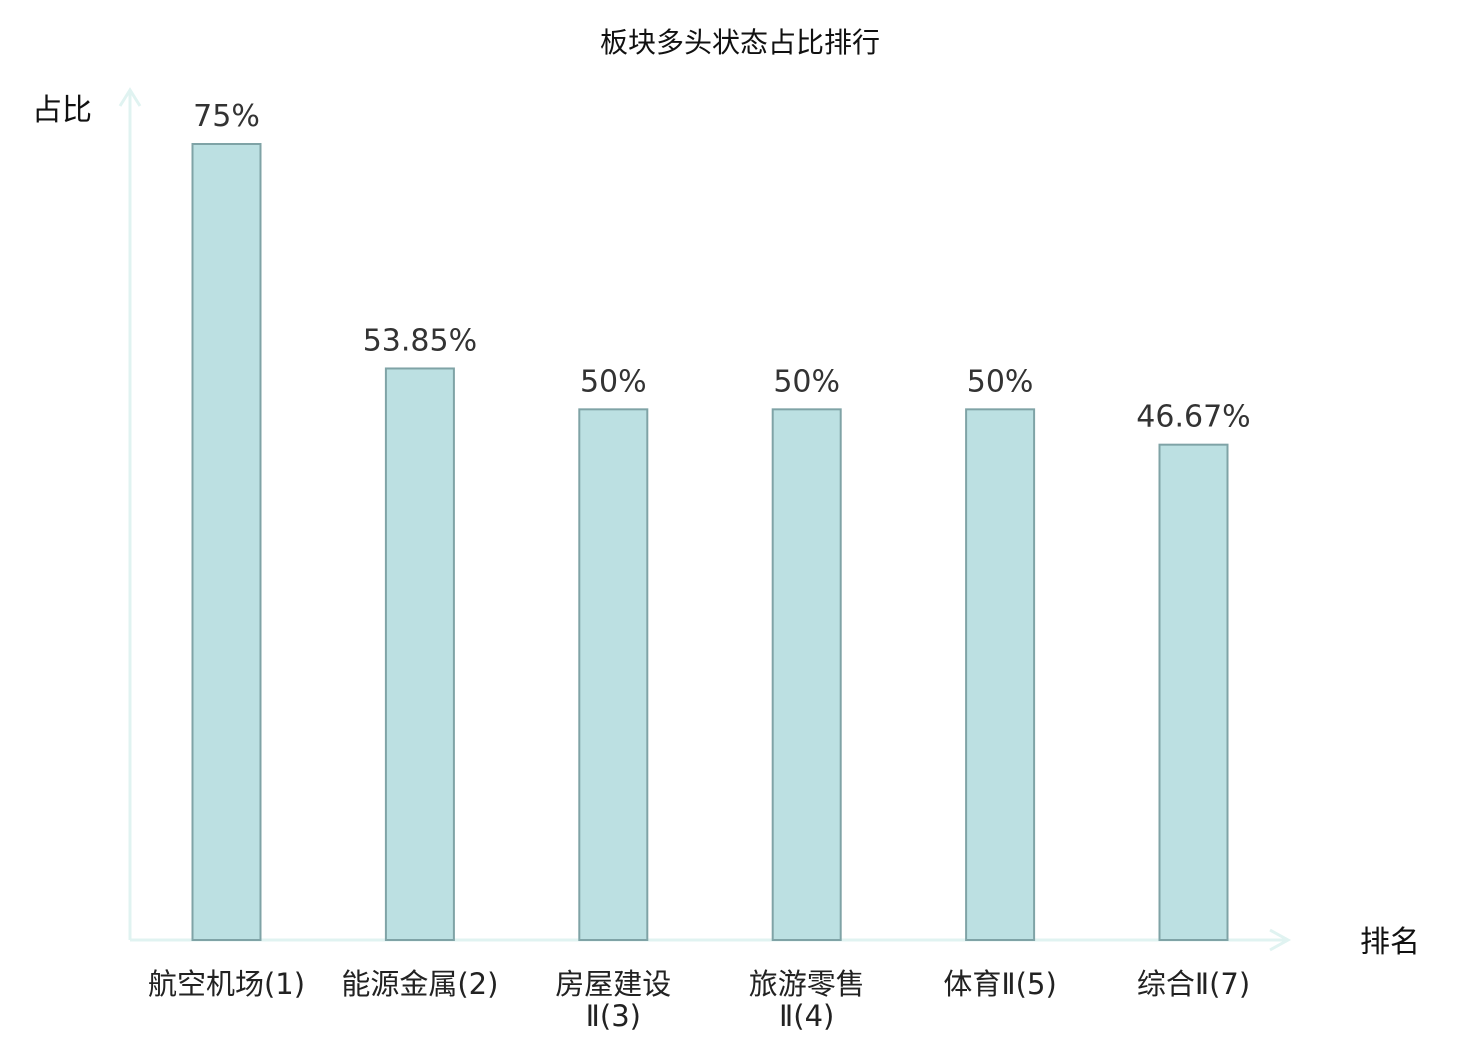 The width and height of the screenshot is (1480, 1040). I want to click on bar-value-label: 75%, so click(226, 116).